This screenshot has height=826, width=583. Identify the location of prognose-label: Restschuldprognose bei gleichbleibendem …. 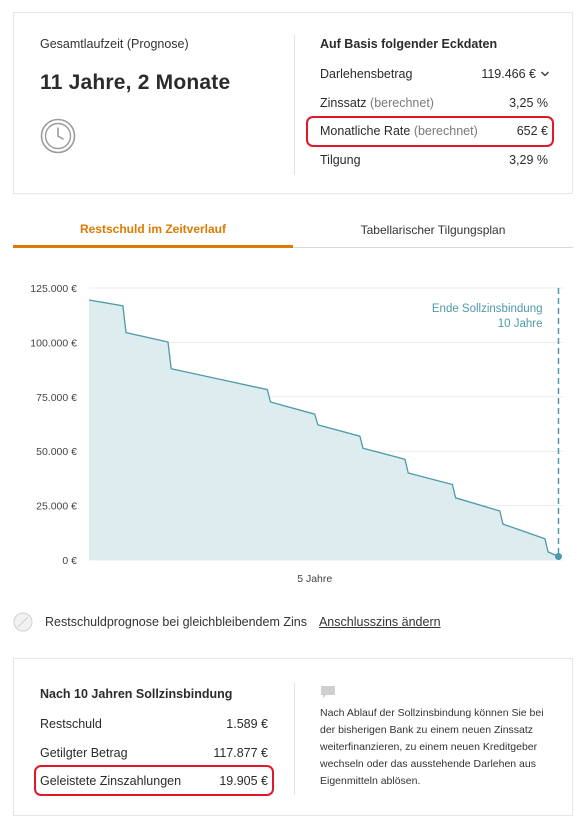
(176, 622).